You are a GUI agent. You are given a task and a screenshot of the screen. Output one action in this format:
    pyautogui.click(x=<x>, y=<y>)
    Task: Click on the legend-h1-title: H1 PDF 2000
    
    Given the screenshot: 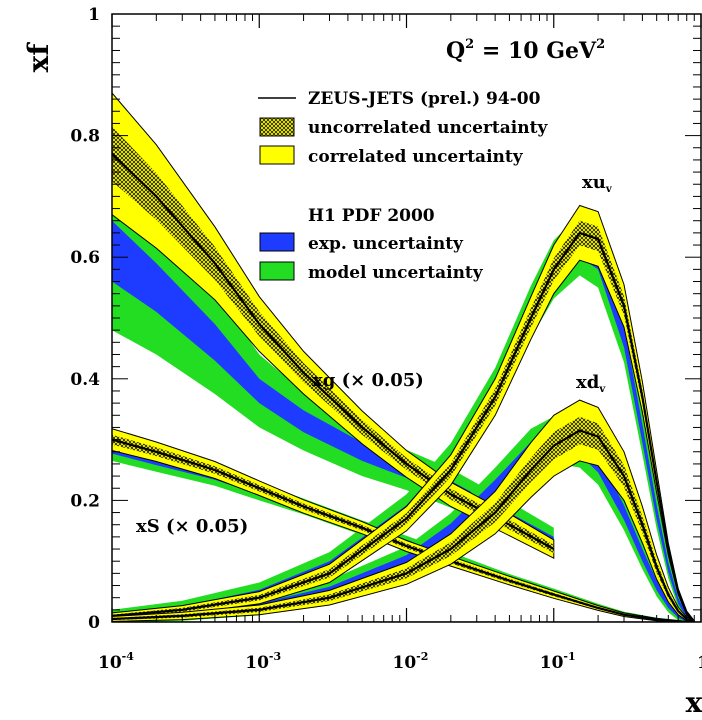 What is the action you would take?
    pyautogui.click(x=371, y=216)
    